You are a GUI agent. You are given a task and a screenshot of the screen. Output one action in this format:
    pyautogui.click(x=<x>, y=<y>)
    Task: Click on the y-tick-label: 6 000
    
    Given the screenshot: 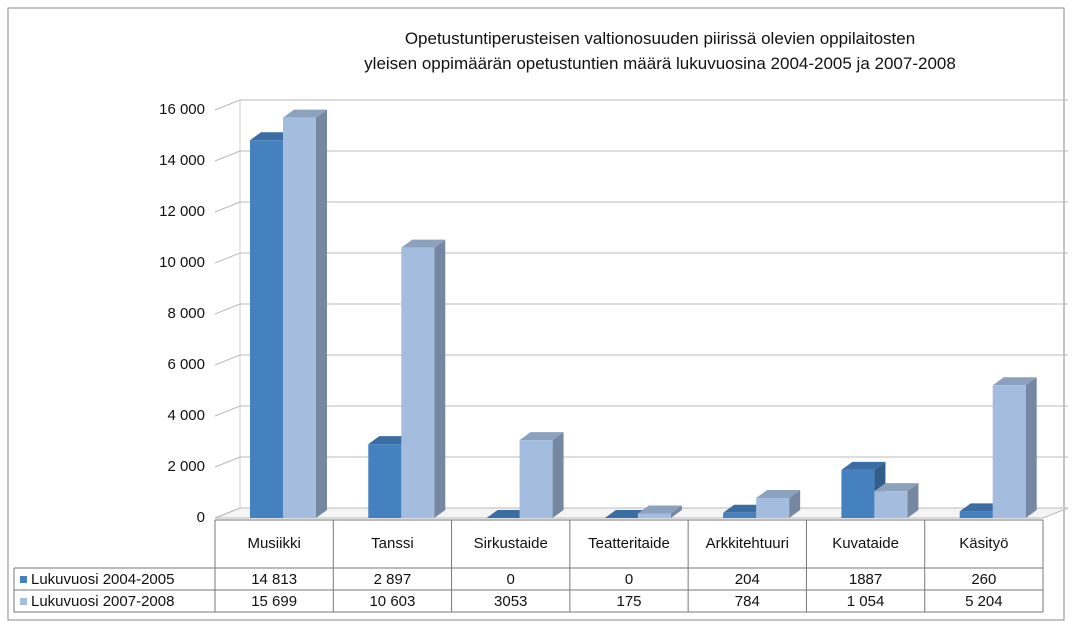 What is the action you would take?
    pyautogui.click(x=186, y=364)
    